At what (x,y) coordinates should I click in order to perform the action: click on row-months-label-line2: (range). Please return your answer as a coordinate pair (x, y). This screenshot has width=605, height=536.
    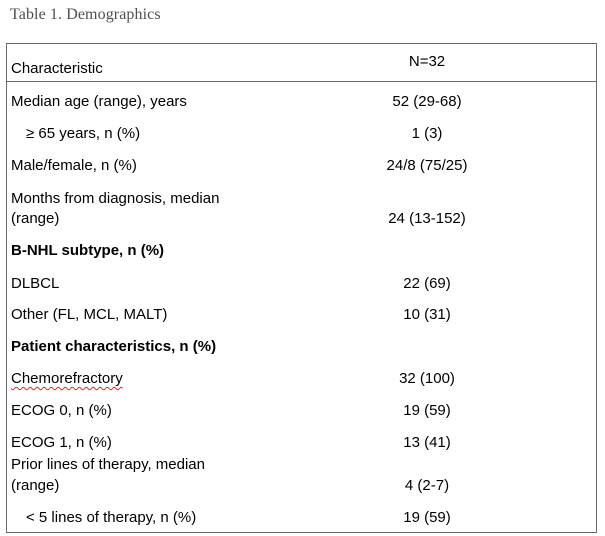
    Looking at the image, I should click on (35, 218).